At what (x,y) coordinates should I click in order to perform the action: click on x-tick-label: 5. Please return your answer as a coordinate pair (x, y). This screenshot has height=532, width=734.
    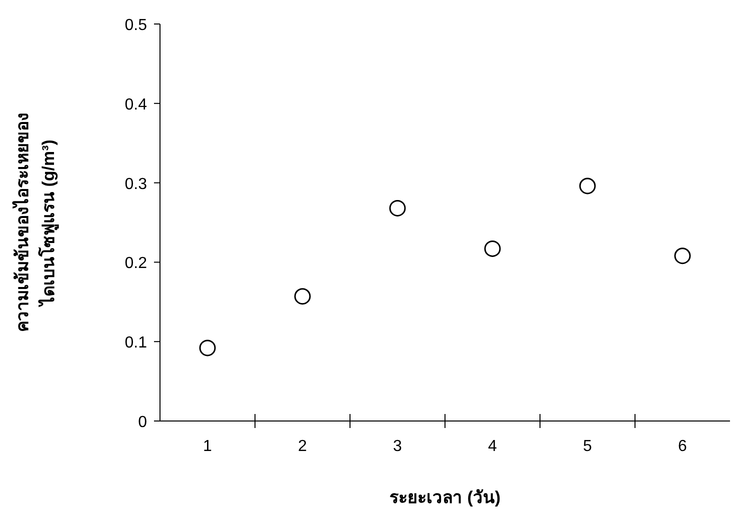
    Looking at the image, I should click on (587, 446).